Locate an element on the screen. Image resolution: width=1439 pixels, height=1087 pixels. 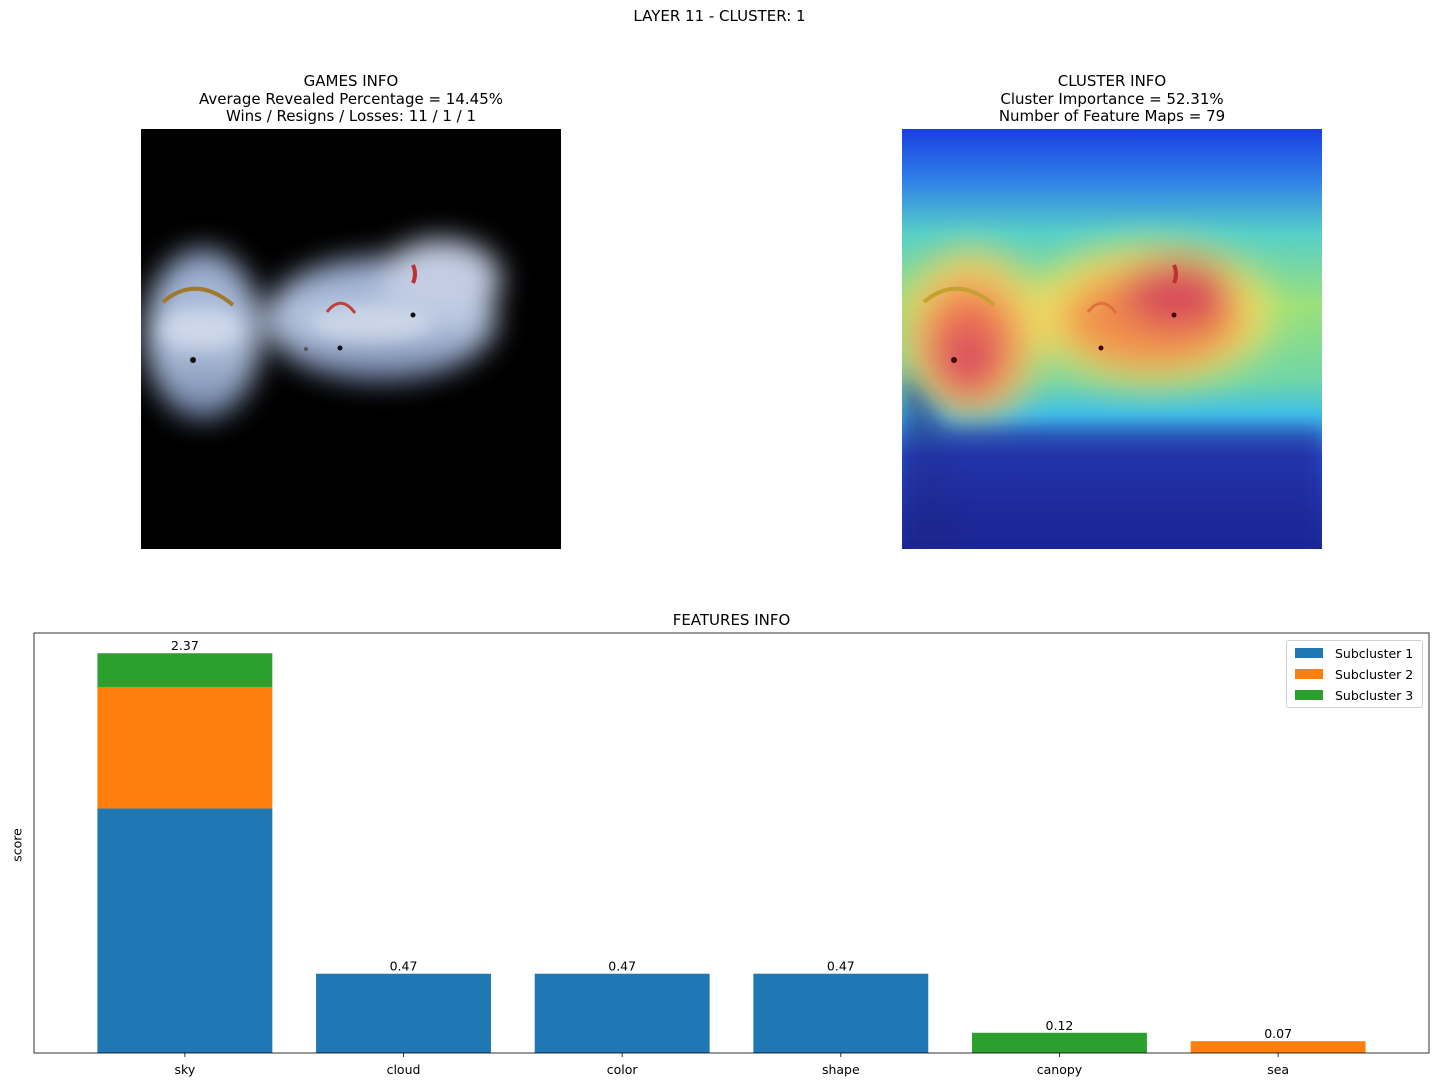
chart-legend: Subcluster 1 Subcluster 2 Subcluster 3 is located at coordinates (1354, 674).